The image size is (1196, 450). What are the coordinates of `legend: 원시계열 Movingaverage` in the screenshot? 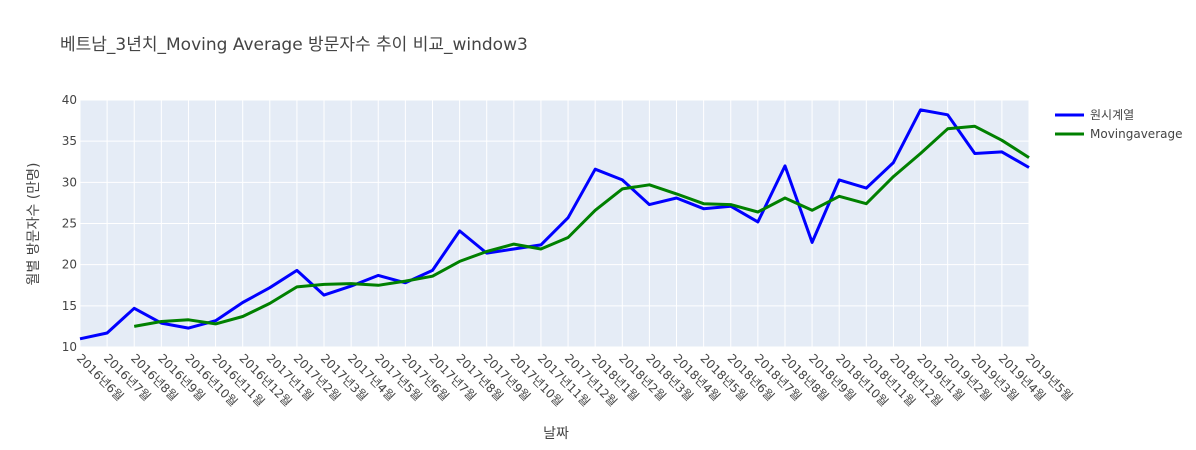 It's located at (1118, 124).